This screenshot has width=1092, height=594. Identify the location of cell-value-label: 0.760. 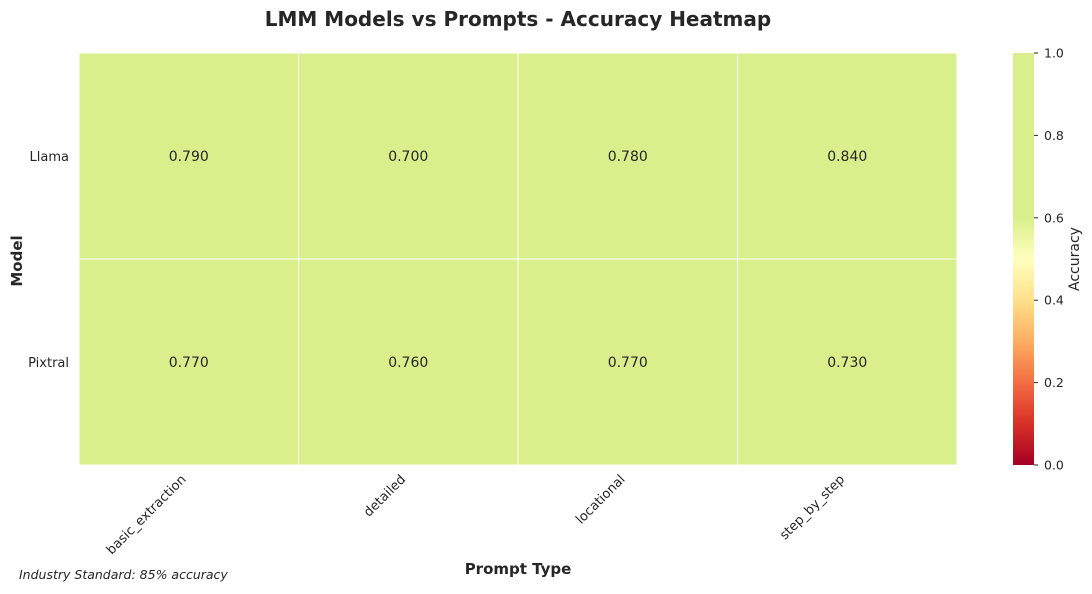
(408, 363).